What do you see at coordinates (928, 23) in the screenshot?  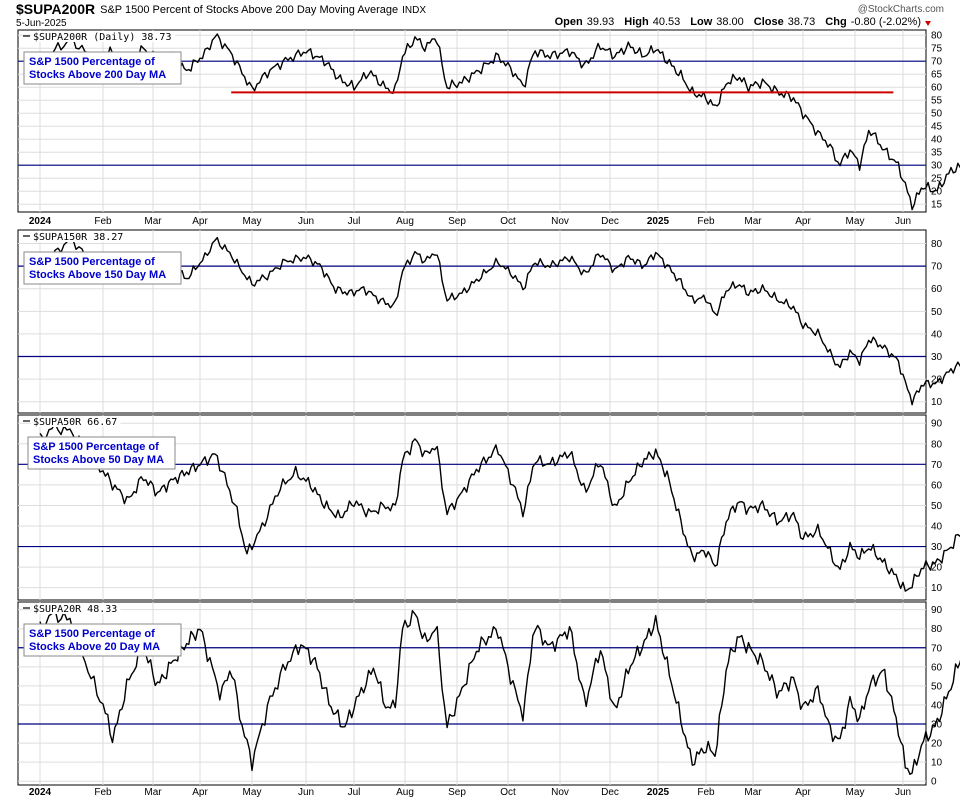 I see `change-down-arrow-icon` at bounding box center [928, 23].